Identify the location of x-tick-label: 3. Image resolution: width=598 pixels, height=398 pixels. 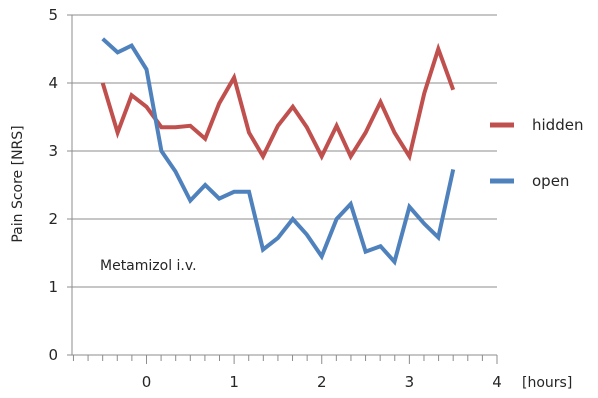
(410, 382).